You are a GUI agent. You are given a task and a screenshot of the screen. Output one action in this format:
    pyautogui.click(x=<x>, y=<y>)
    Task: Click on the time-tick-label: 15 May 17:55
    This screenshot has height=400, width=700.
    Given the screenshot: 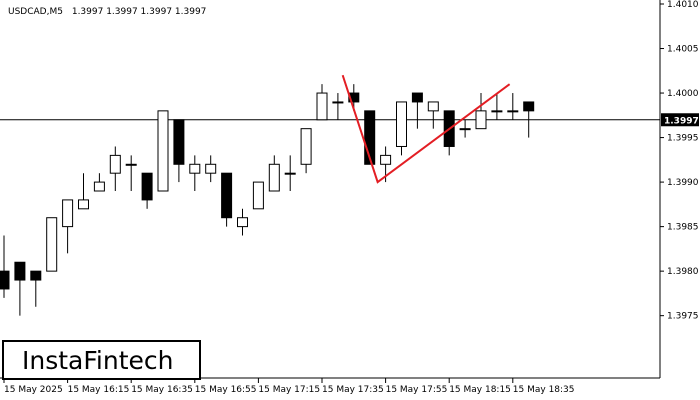 What is the action you would take?
    pyautogui.click(x=417, y=390)
    